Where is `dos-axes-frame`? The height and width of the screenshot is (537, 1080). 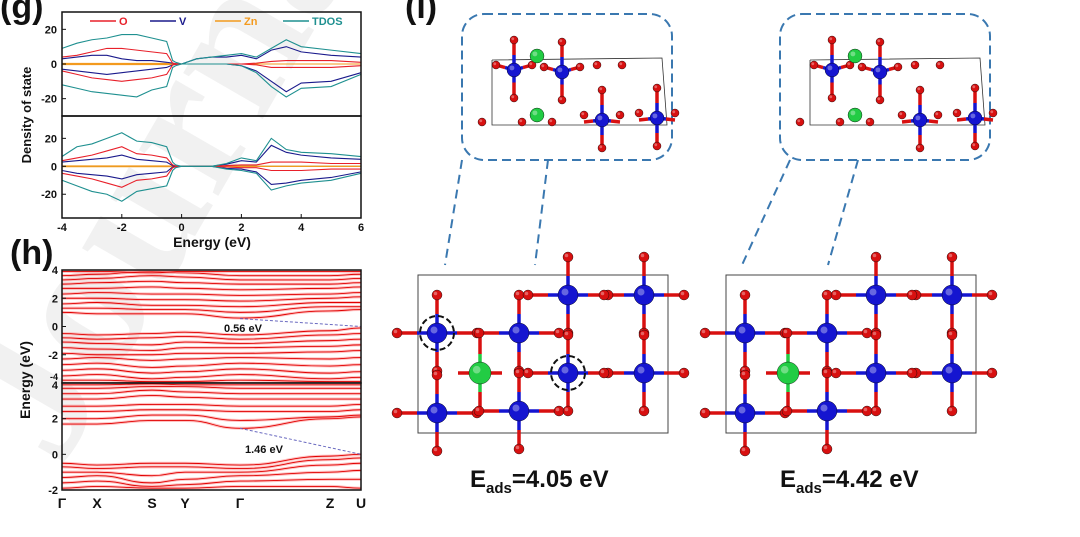
dos-axes-frame is located at coordinates (211, 167).